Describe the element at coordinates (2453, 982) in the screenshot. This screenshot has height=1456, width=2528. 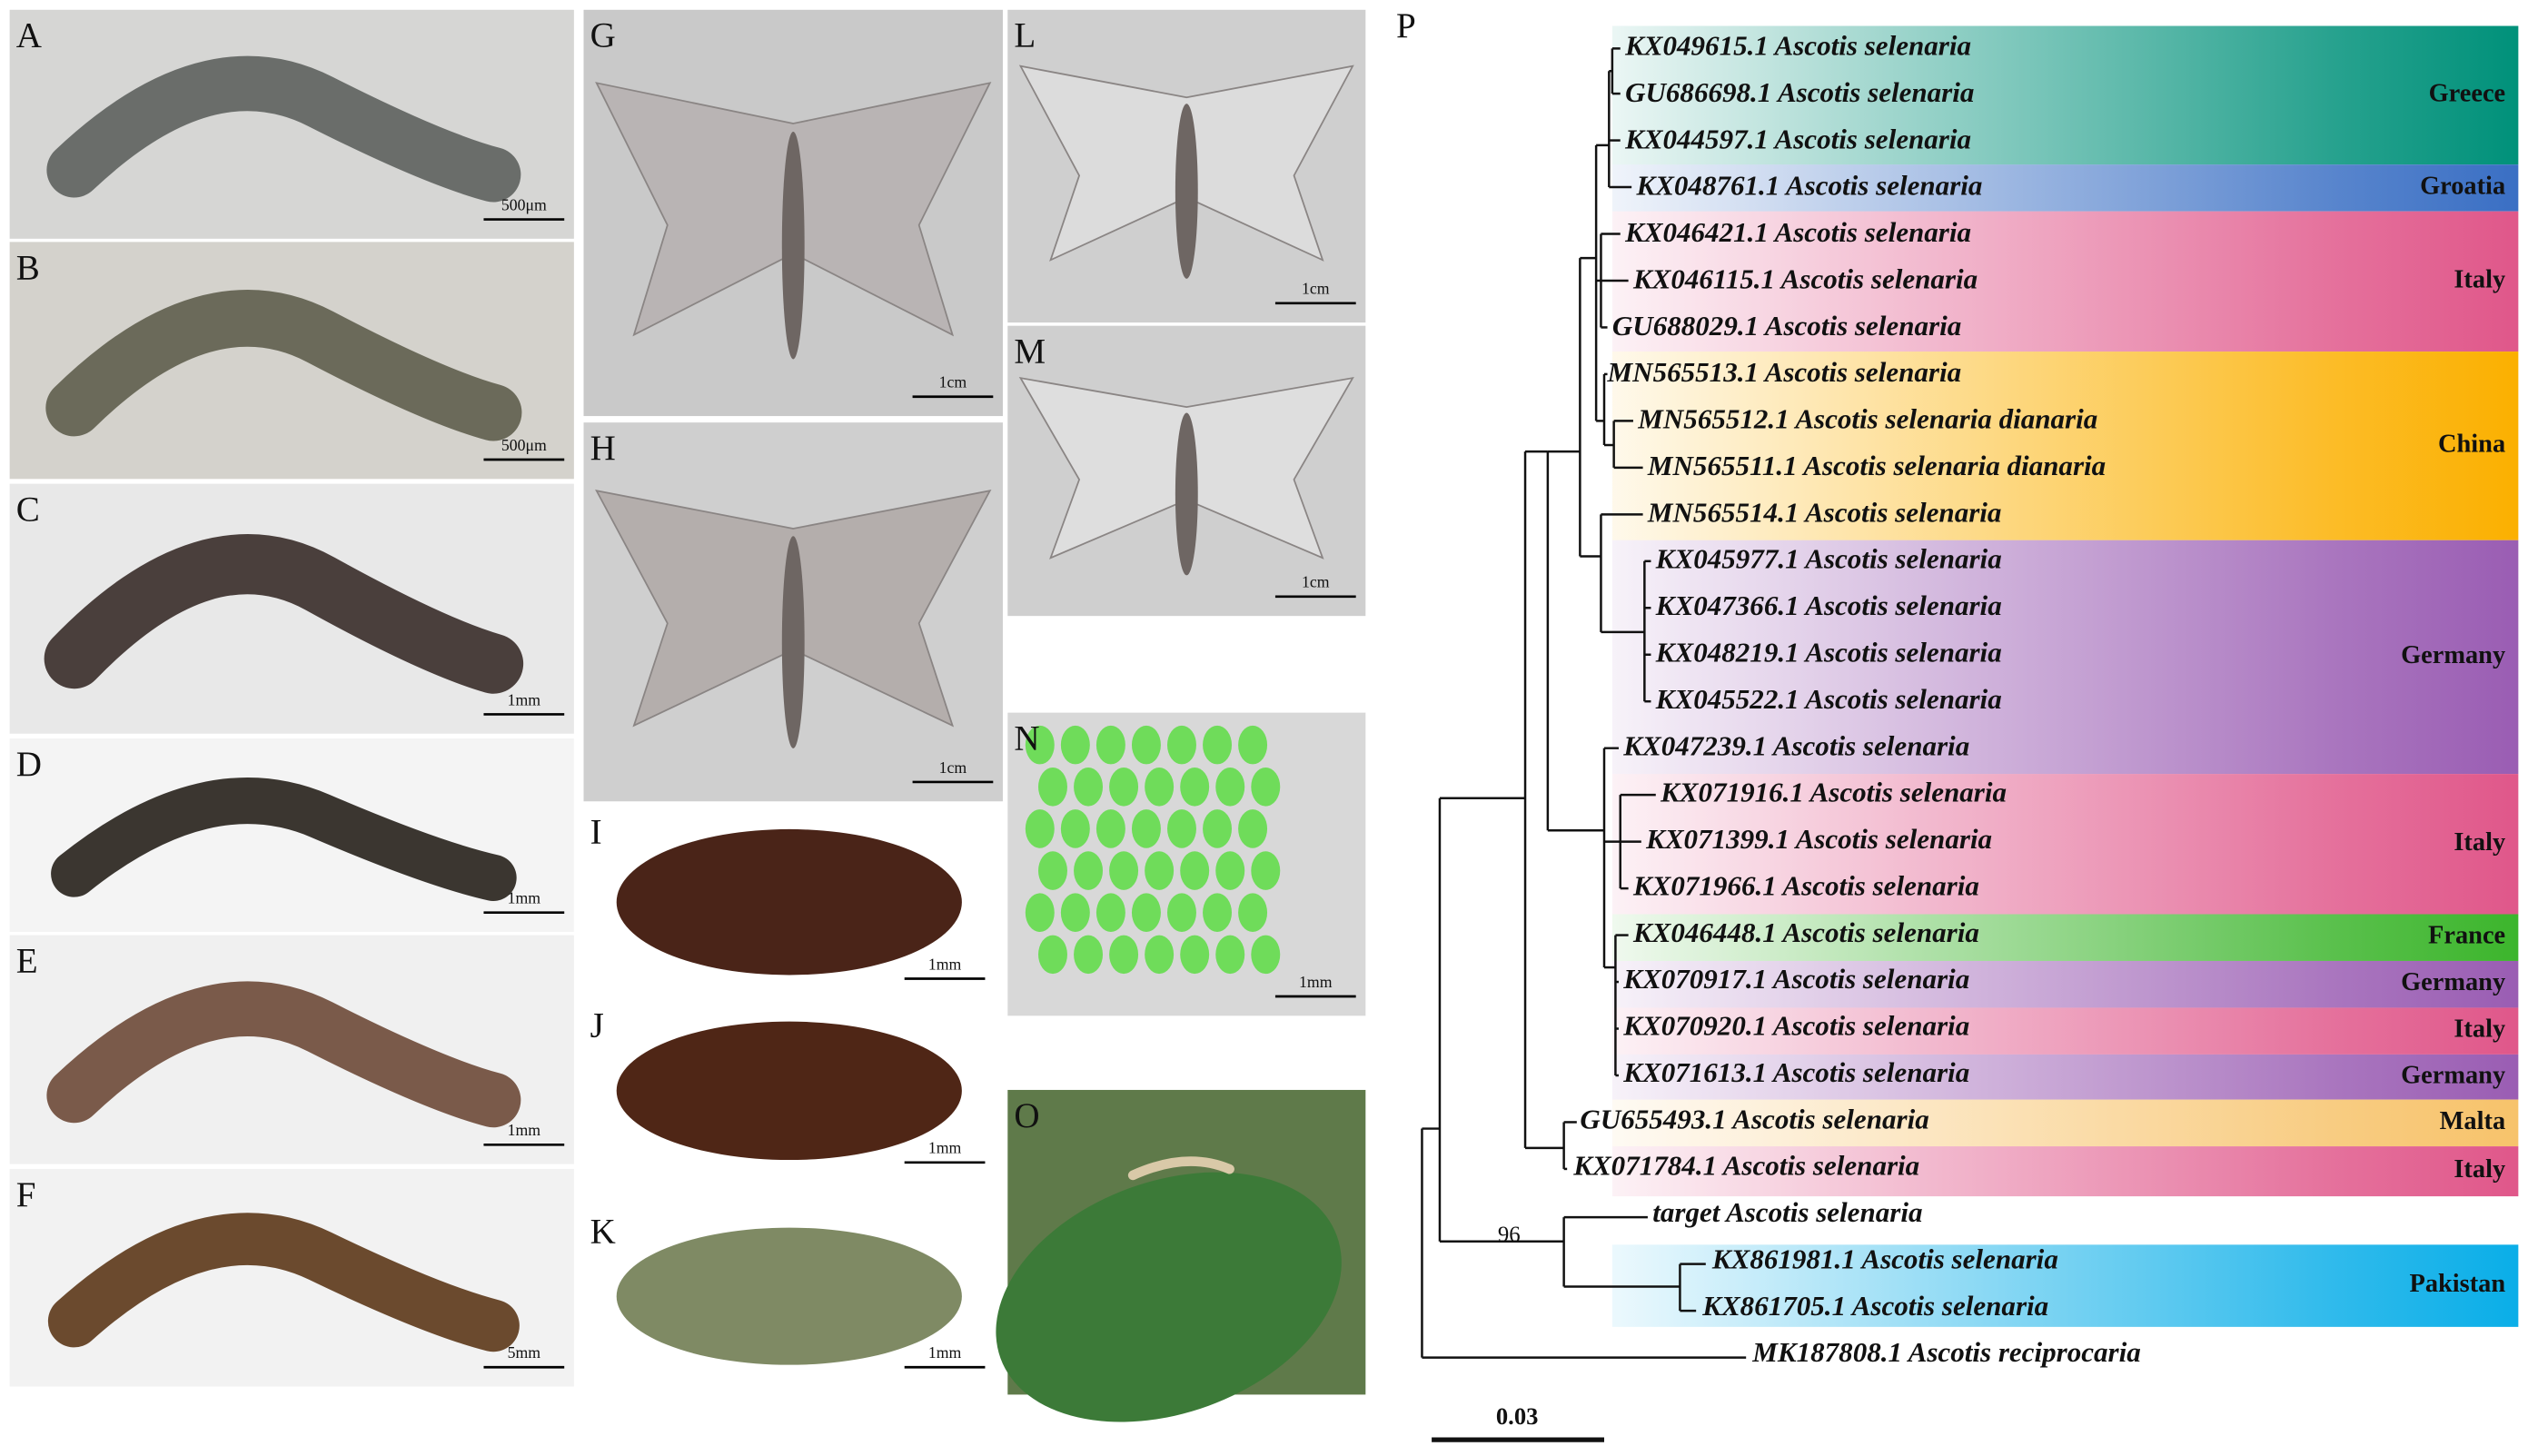
I see `region-label: Germany` at that location.